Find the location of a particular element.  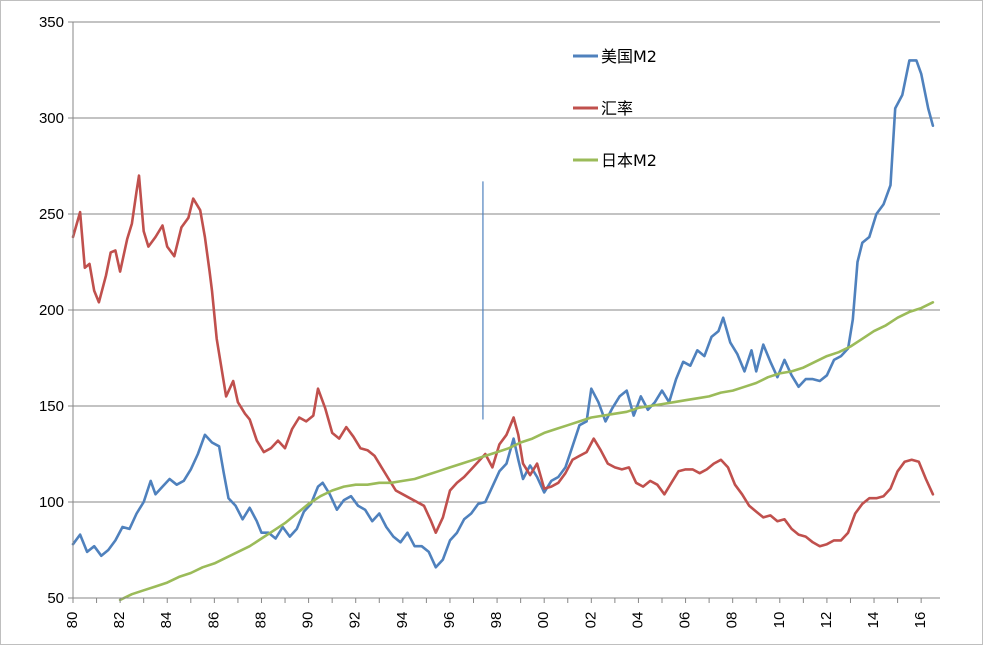

y-tick-label: 300 is located at coordinates (51, 118).